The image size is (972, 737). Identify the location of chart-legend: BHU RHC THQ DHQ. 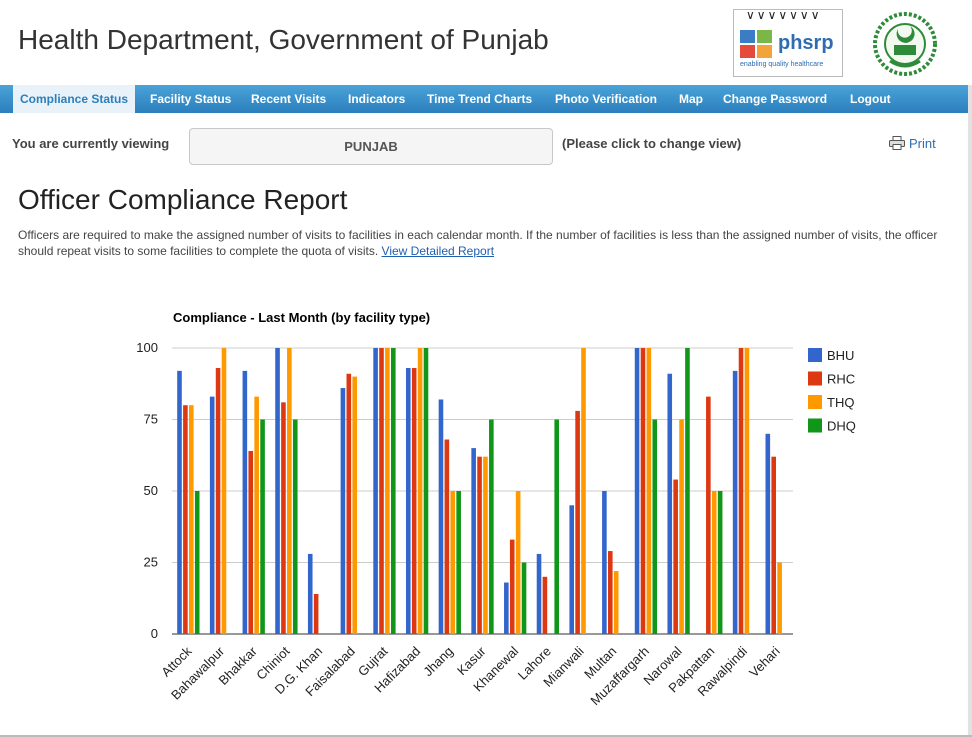
(832, 391).